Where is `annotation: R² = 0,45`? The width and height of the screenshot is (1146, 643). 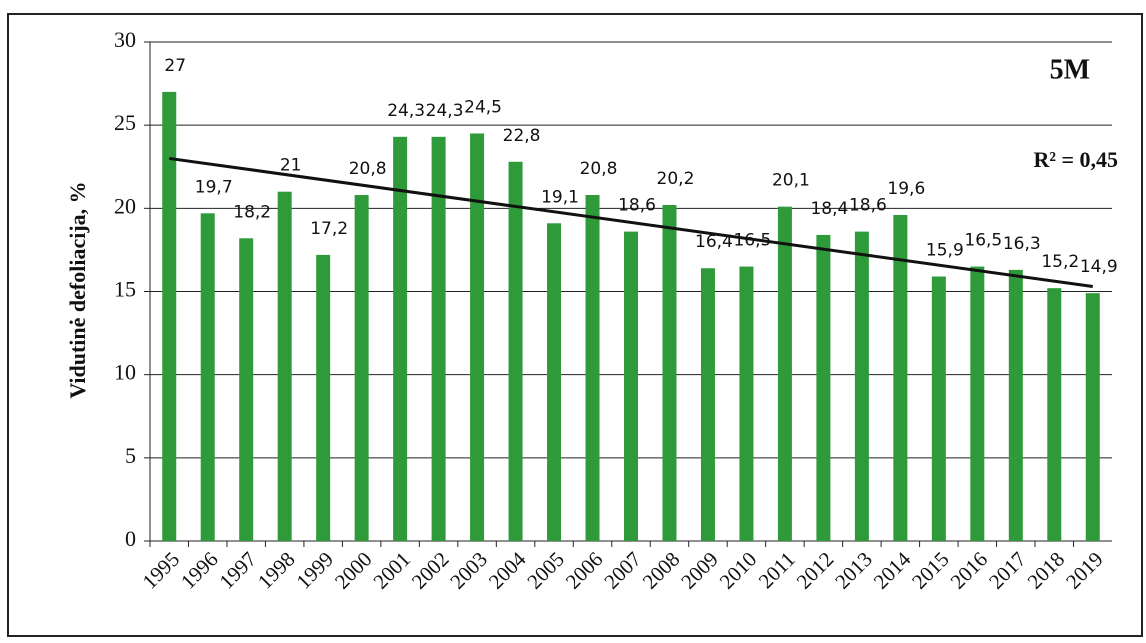
annotation: R² = 0,45 is located at coordinates (1075, 159).